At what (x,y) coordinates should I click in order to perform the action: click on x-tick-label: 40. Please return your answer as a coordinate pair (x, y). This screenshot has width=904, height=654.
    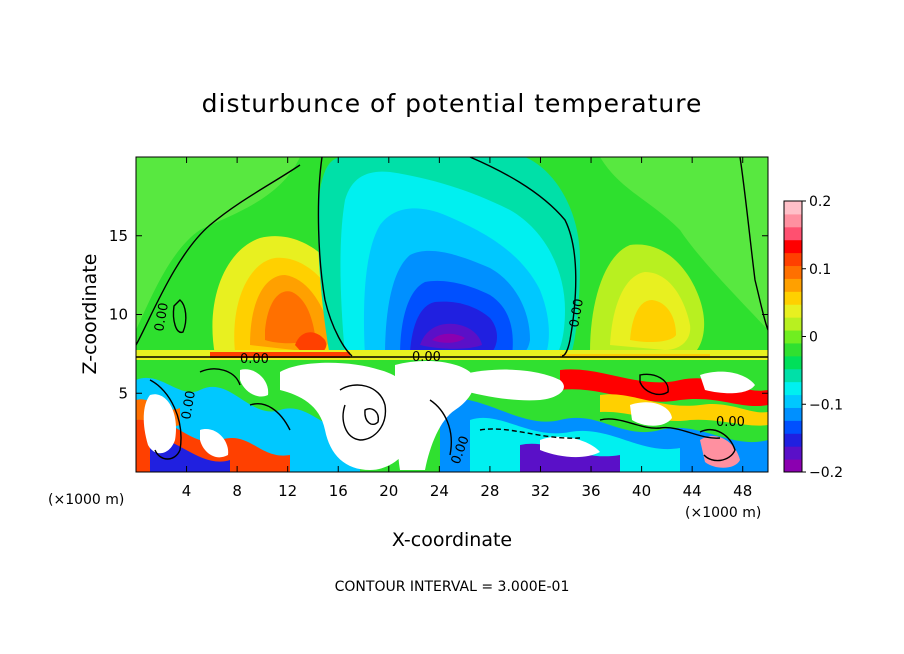
    Looking at the image, I should click on (641, 491).